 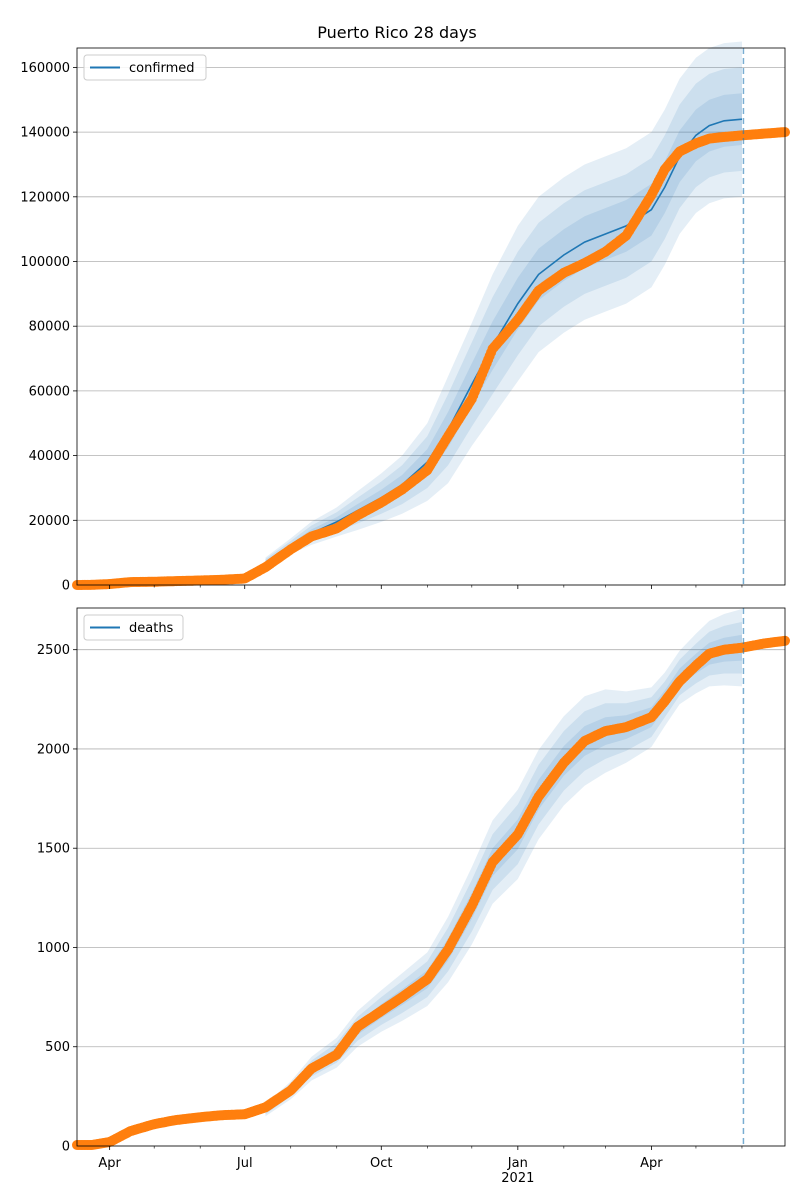 I want to click on x-tick-label: Oct, so click(x=381, y=1163).